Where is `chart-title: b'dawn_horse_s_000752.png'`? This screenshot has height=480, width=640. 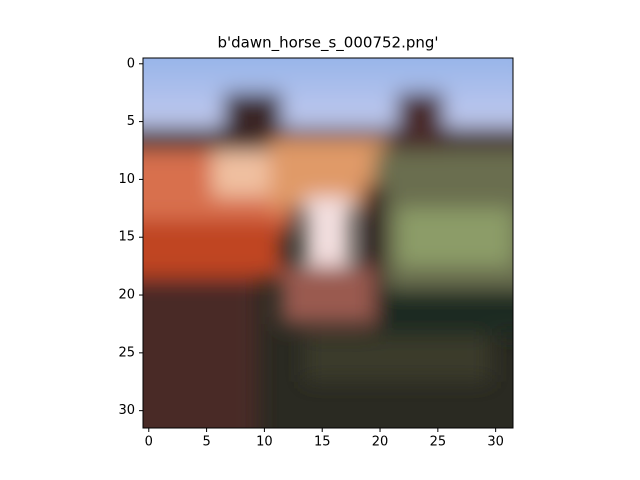
chart-title: b'dawn_horse_s_000752.png' is located at coordinates (327, 43).